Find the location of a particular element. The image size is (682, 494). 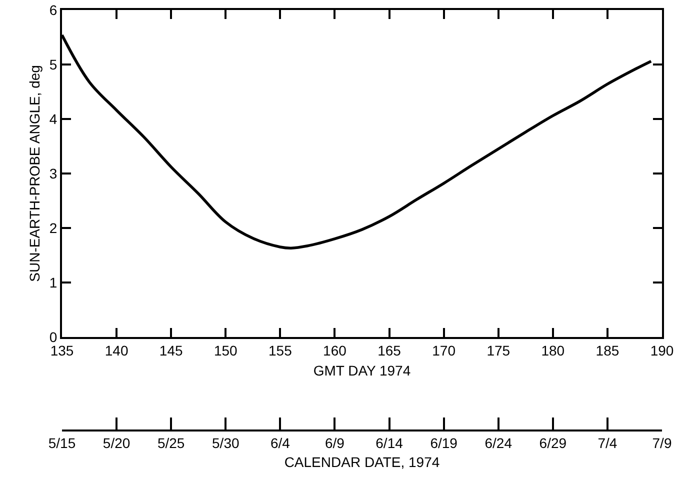

x-tick-label: 135 is located at coordinates (62, 350).